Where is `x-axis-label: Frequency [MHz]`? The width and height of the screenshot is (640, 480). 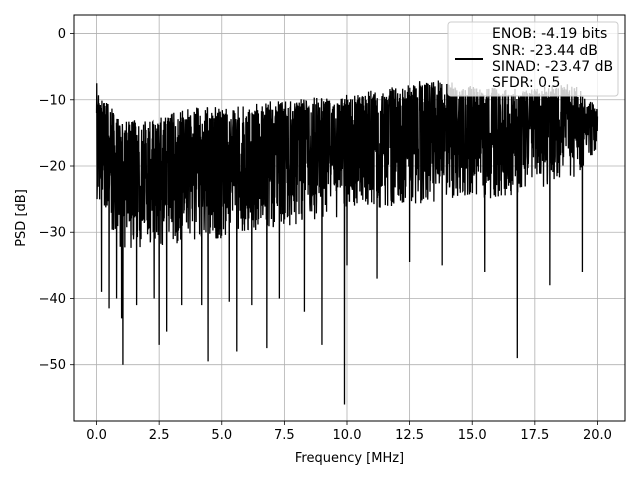
x-axis-label: Frequency [MHz] is located at coordinates (349, 458).